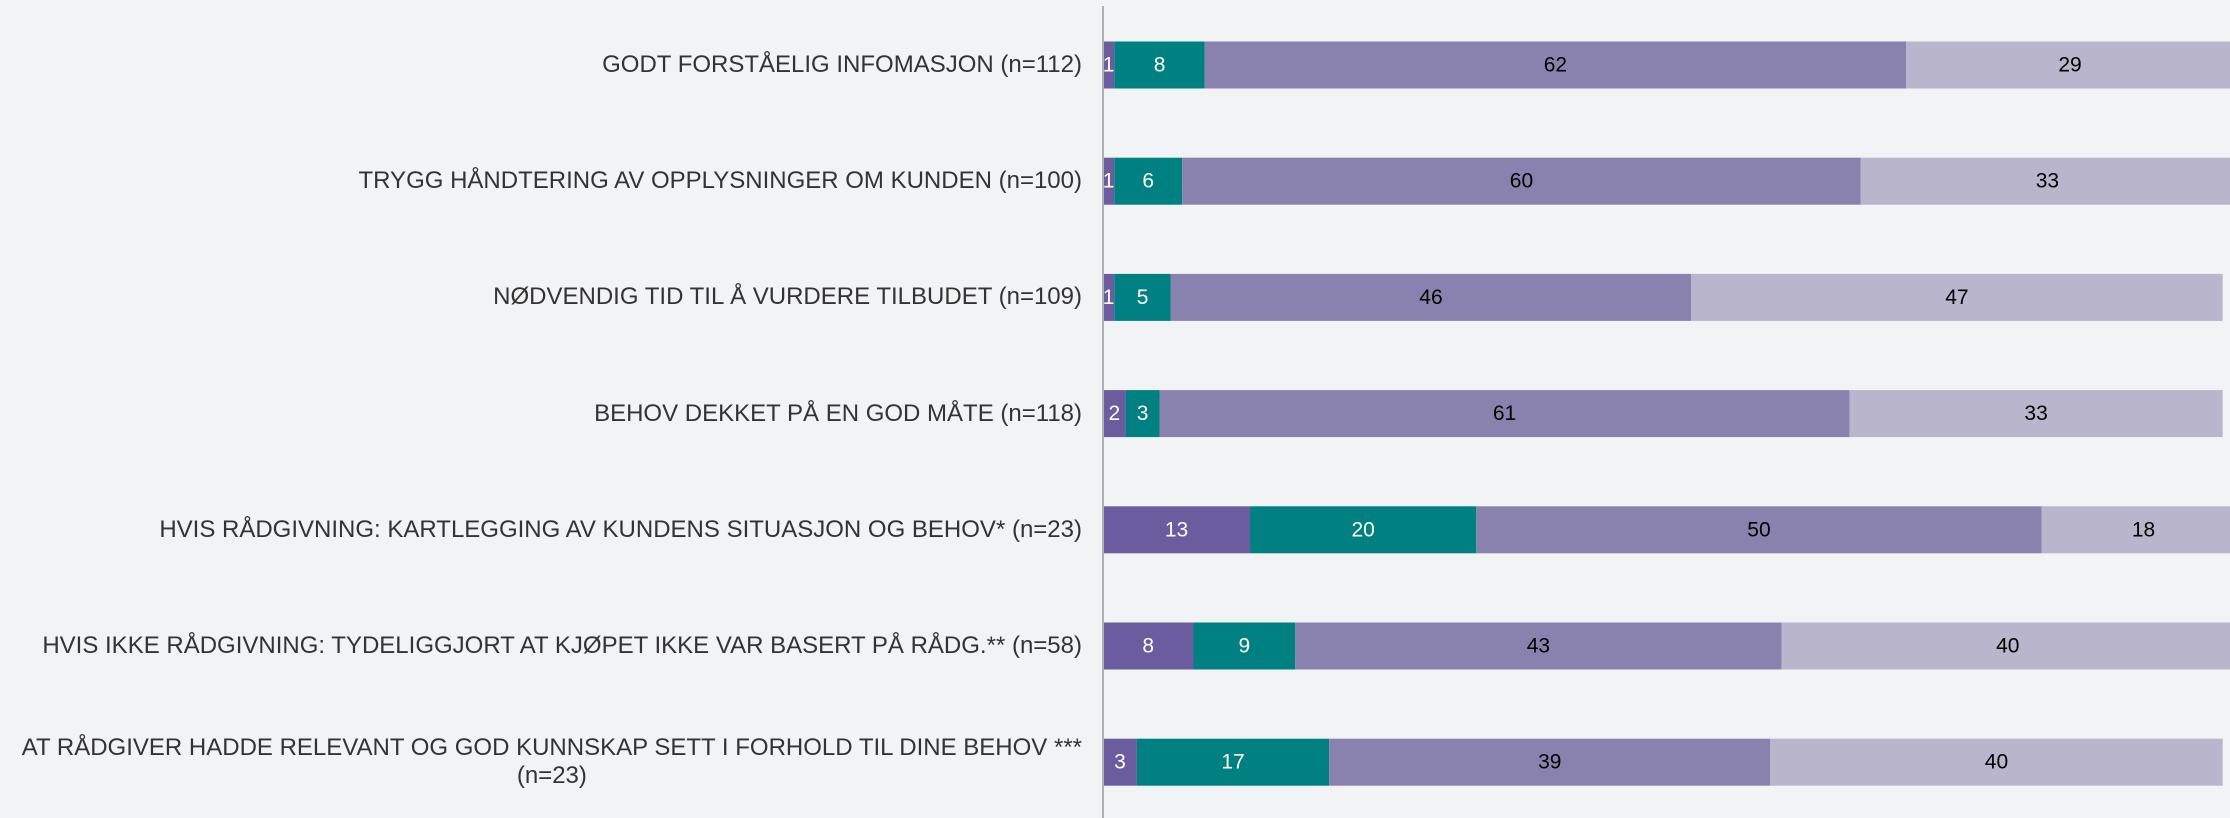 The height and width of the screenshot is (818, 2230). I want to click on data-label: 39, so click(1549, 762).